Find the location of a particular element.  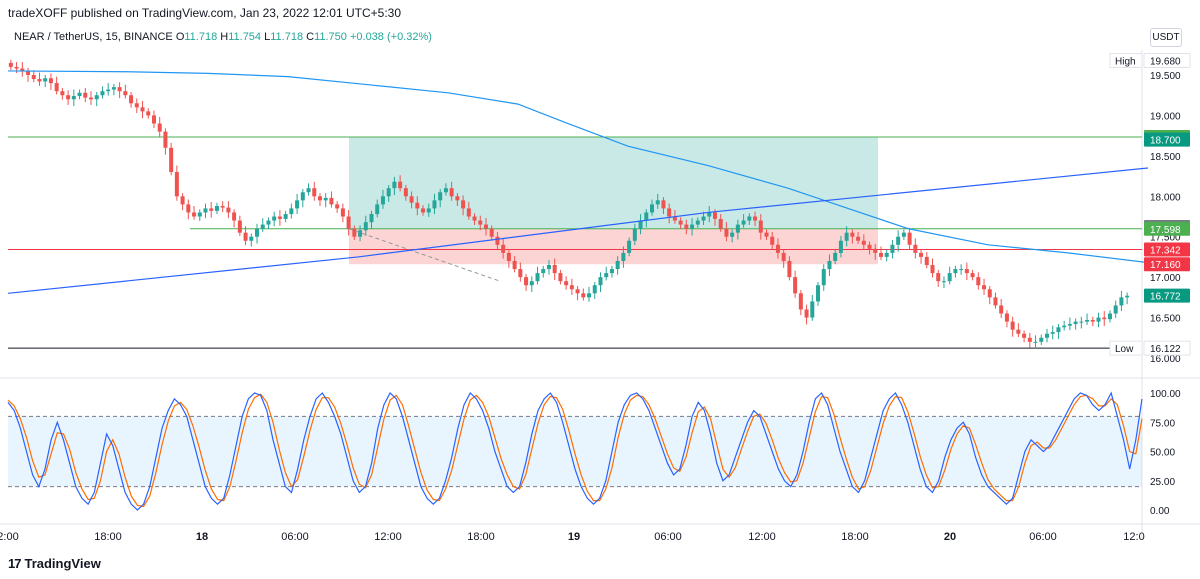

price-tag: 19.680 High is located at coordinates (1150, 60).